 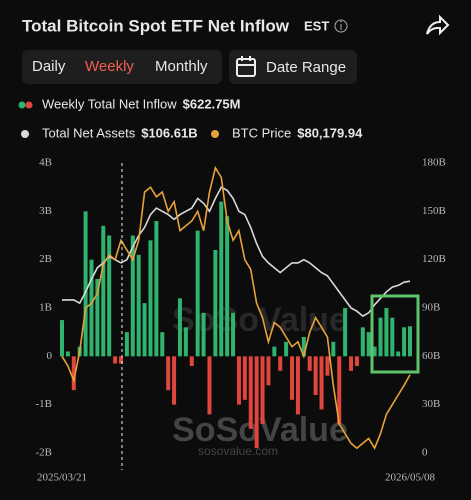 What do you see at coordinates (50, 356) in the screenshot?
I see `y-tick-label: 0` at bounding box center [50, 356].